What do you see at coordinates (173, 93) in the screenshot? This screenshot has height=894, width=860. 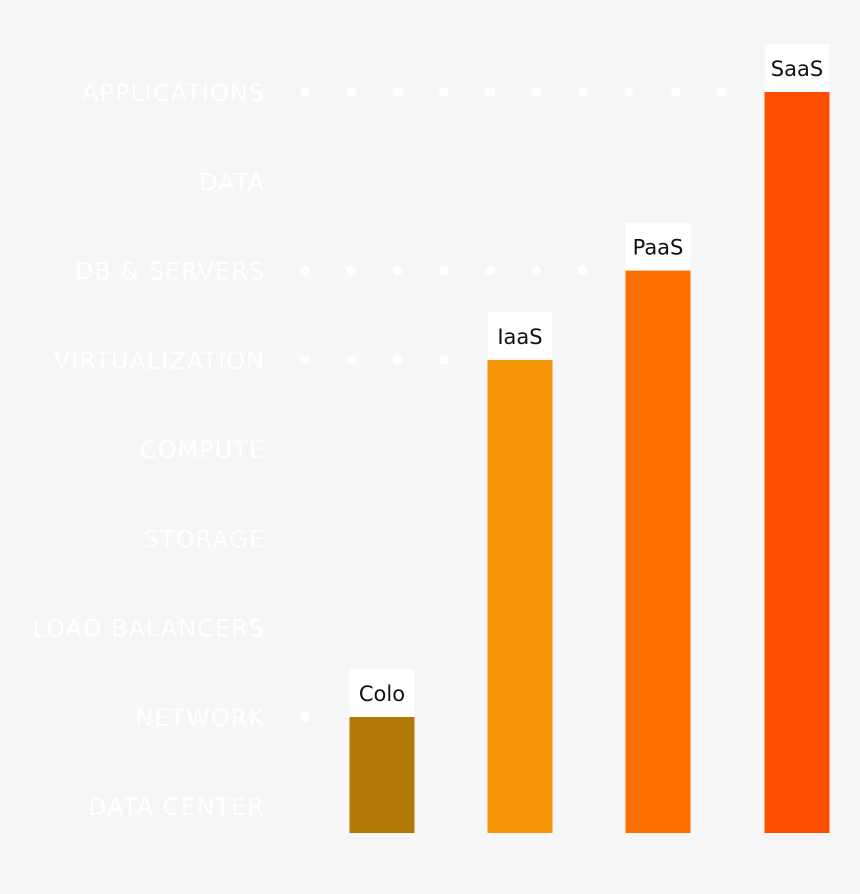 I see `y-label-applications: APPLICATIONS` at bounding box center [173, 93].